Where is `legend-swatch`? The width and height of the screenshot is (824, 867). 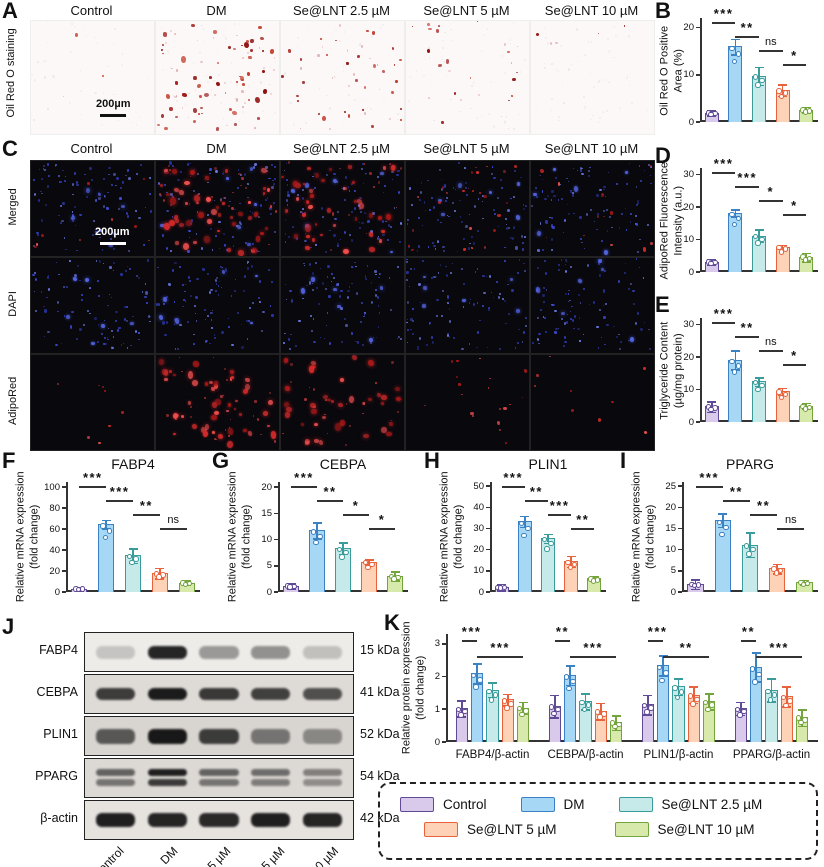 legend-swatch is located at coordinates (631, 829).